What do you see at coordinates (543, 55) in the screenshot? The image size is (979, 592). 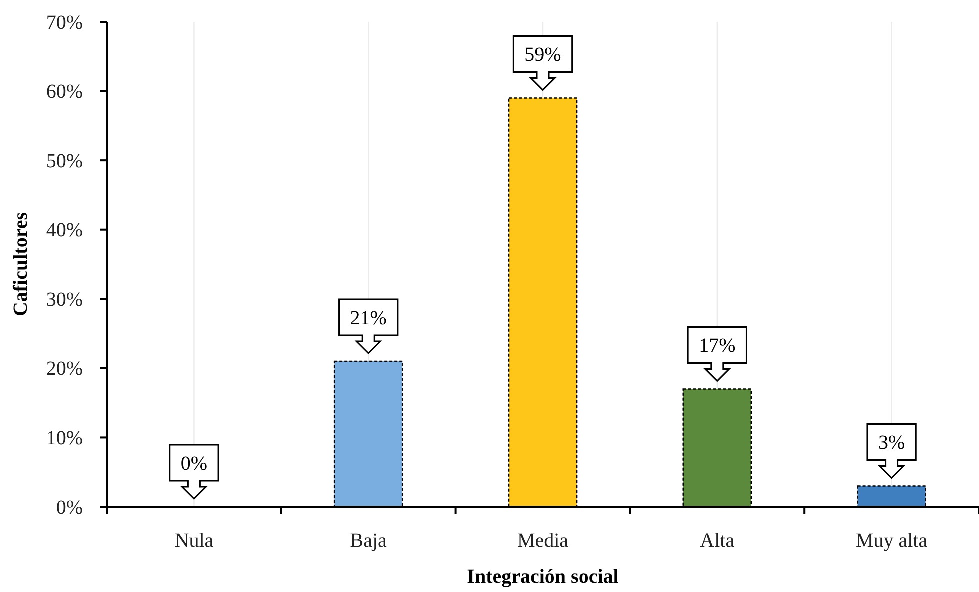 I see `data-label: 59%` at bounding box center [543, 55].